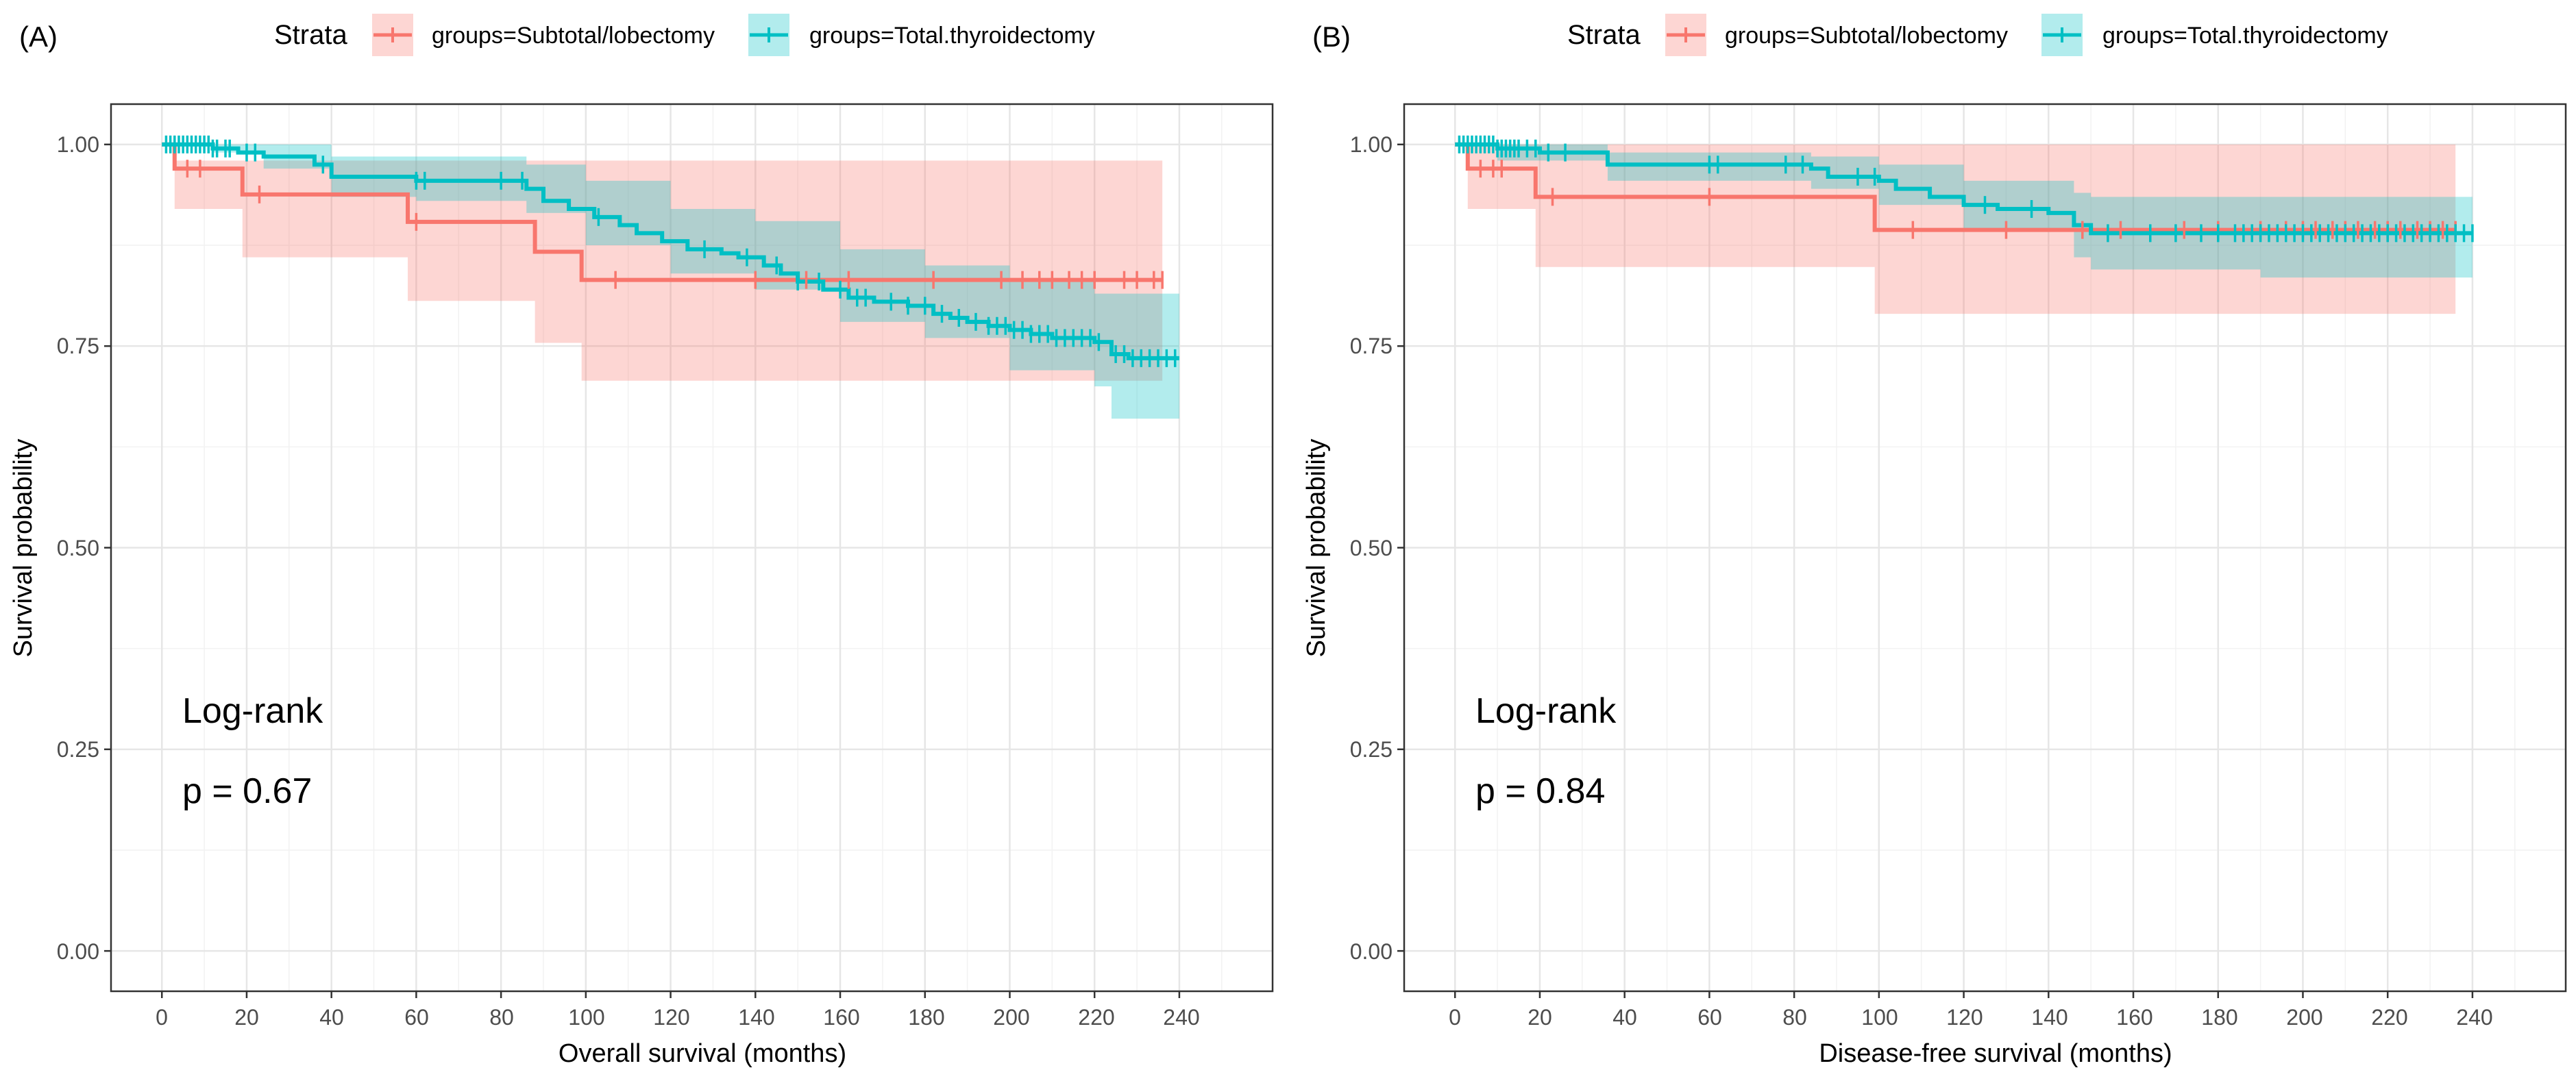 This screenshot has height=1081, width=2576. Describe the element at coordinates (247, 791) in the screenshot. I see `logrank-pvalue: p = 0.67` at that location.